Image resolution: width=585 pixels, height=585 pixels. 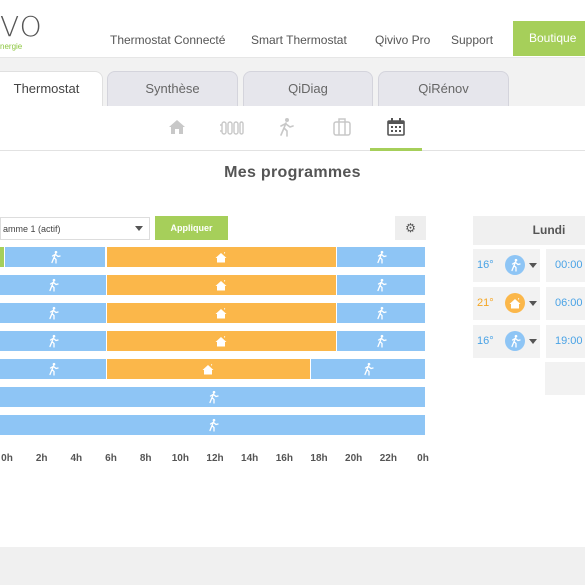 I want to click on holiday-icon, so click(x=342, y=127).